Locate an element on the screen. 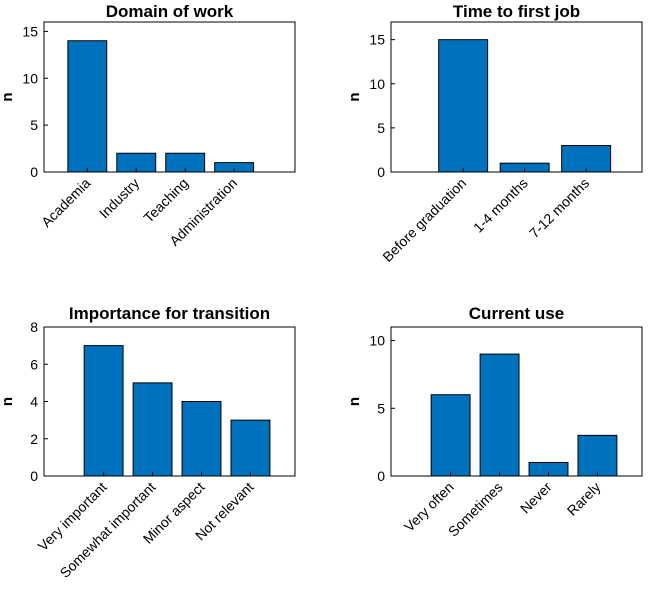  y-tick-label: 8 is located at coordinates (34, 327).